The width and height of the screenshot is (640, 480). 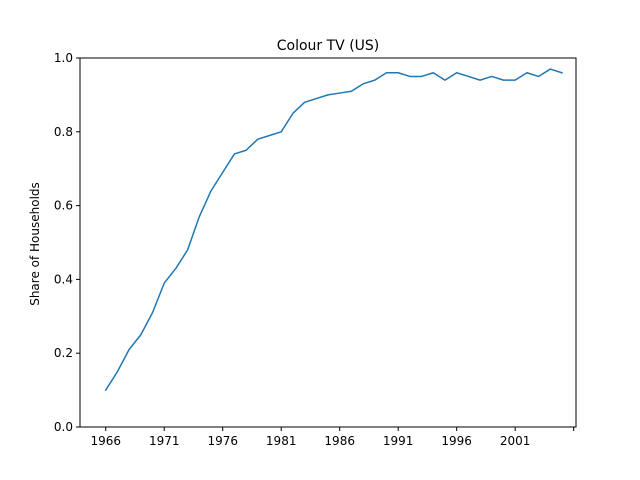 I want to click on y-tick-label: 0.2, so click(x=63, y=353).